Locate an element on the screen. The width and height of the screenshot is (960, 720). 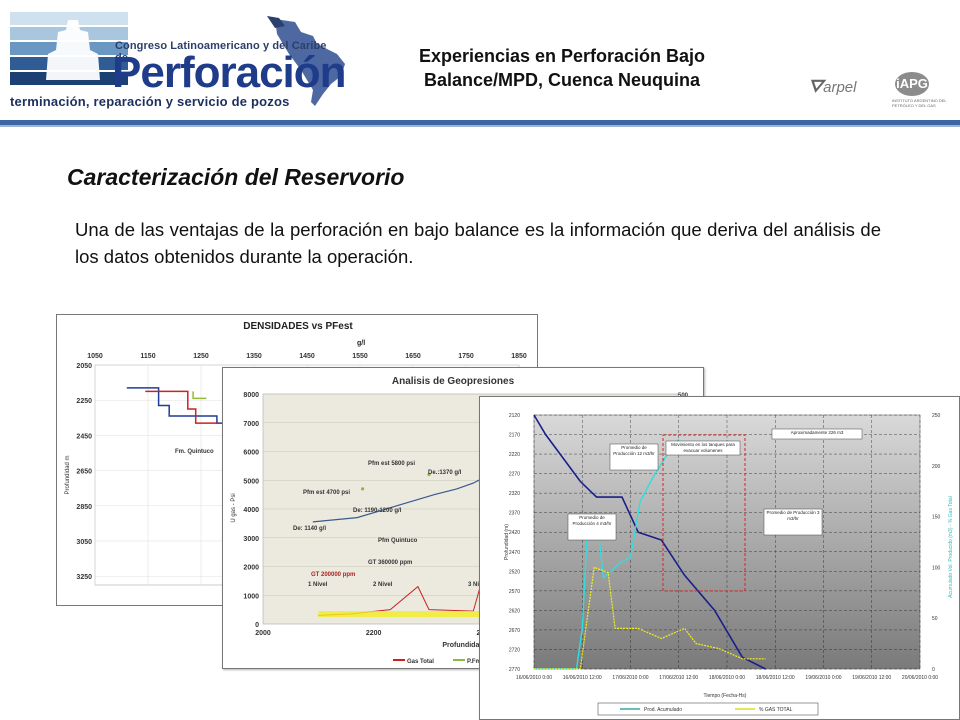
annotation-text-frame: Promedio de Producción 4 m3/hr is located at coordinates (592, 520).